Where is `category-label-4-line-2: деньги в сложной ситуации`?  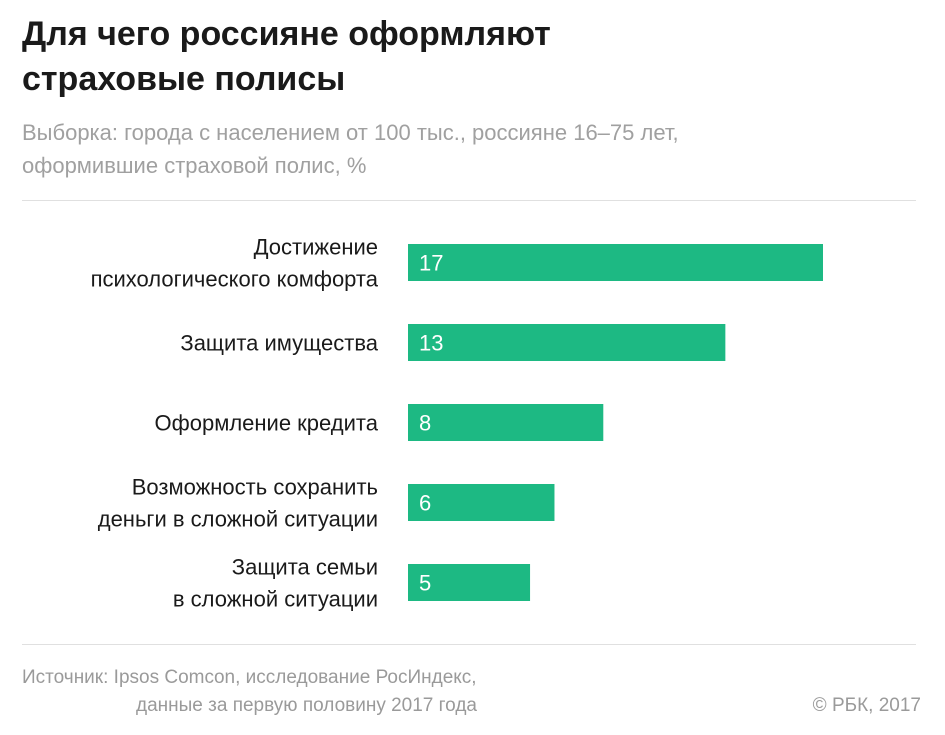
category-label-4-line-2: деньги в сложной ситуации is located at coordinates (238, 519).